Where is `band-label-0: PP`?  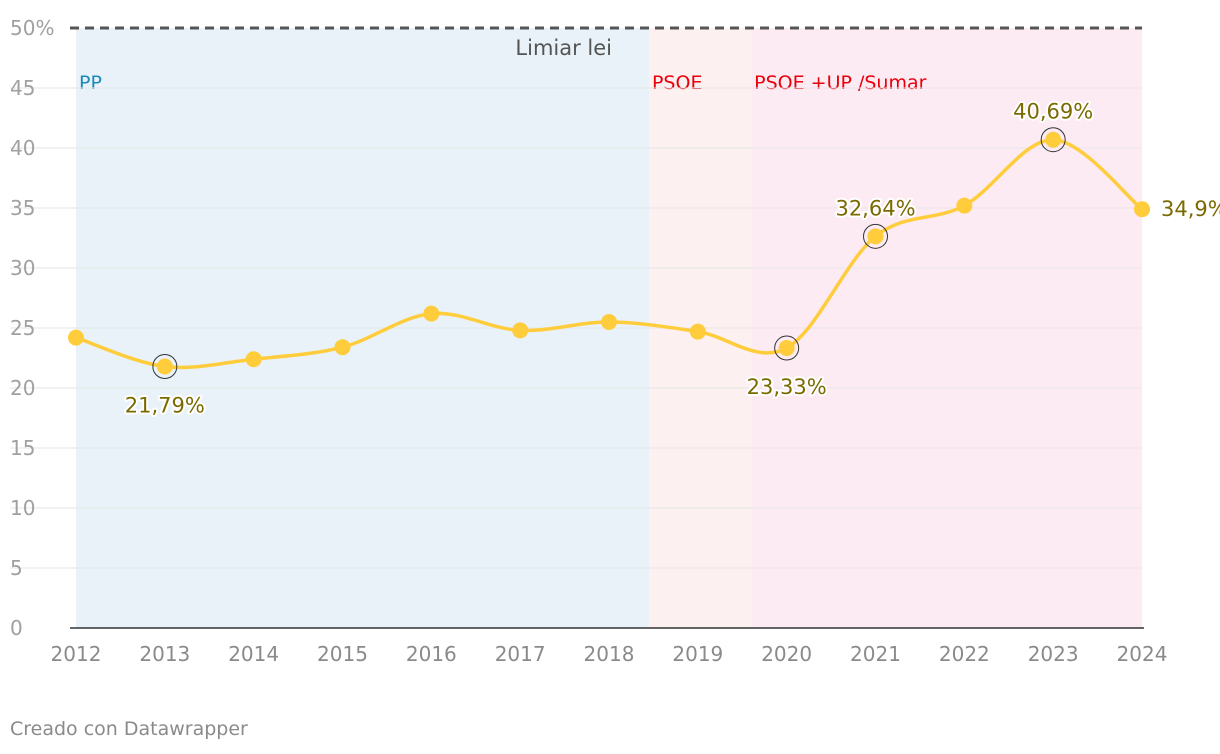
band-label-0: PP is located at coordinates (90, 83).